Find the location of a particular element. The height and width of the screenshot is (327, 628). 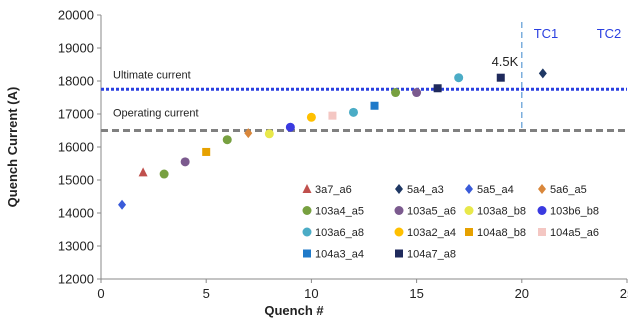

legend-marker-103a6_a8 is located at coordinates (307, 232).